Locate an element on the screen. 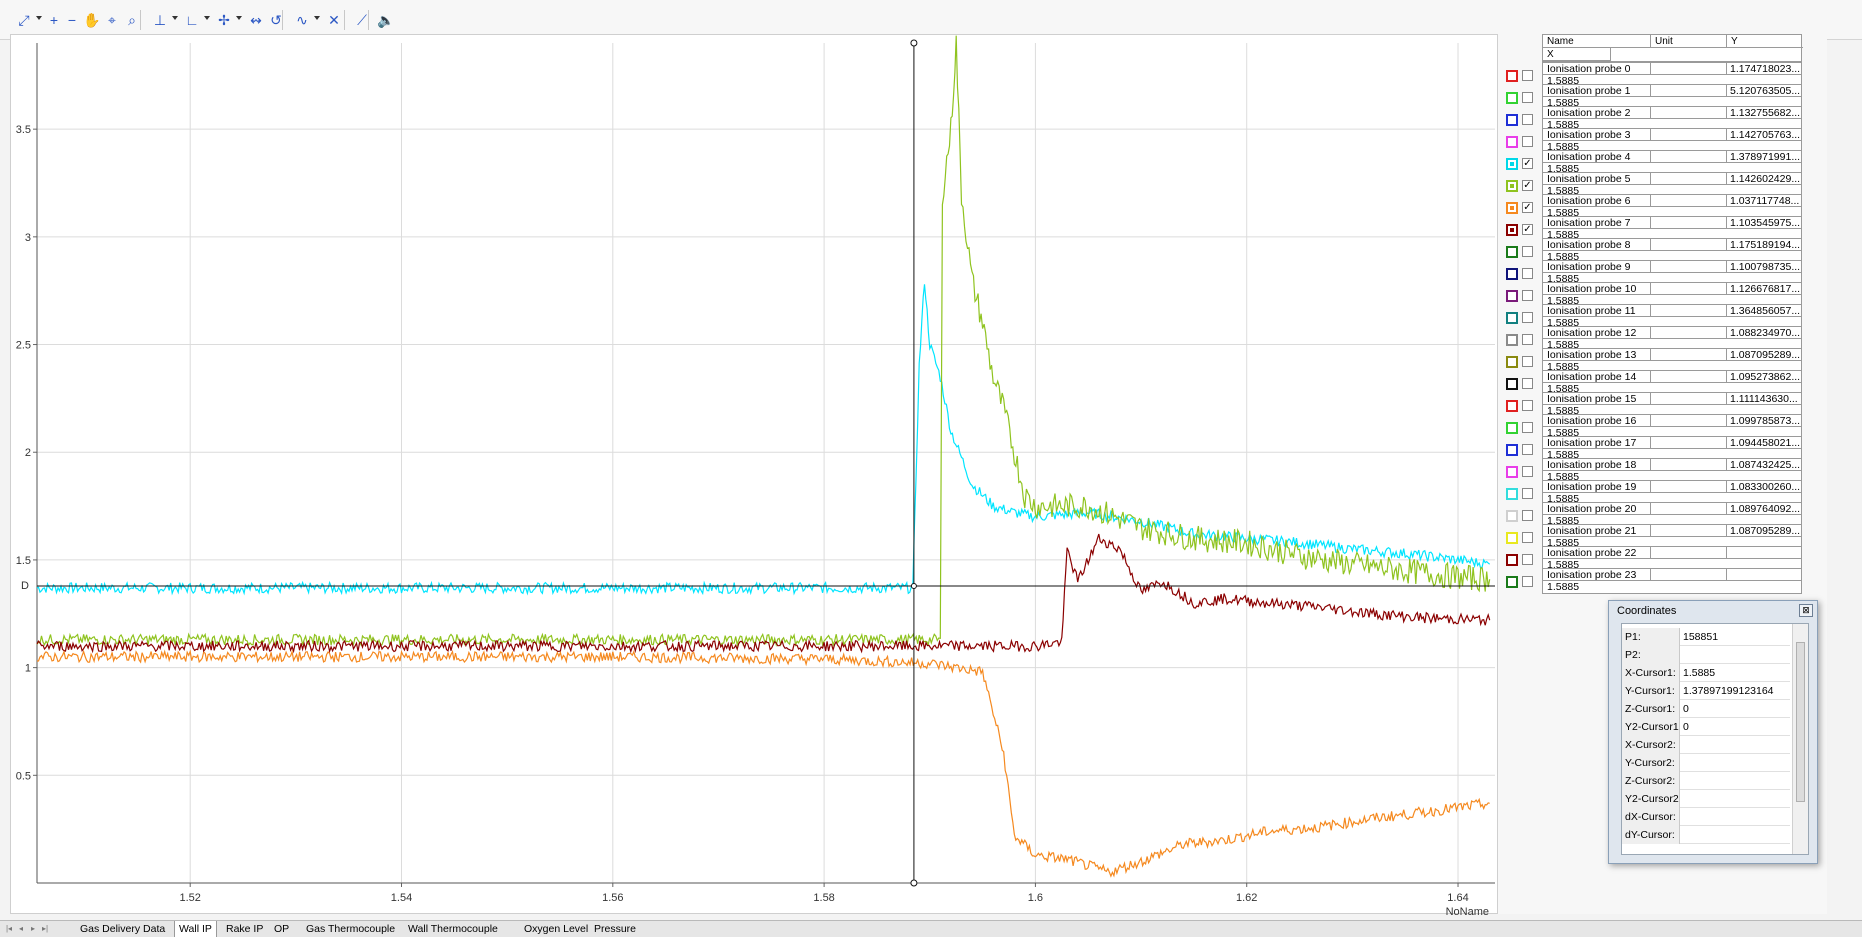  header-x: X is located at coordinates (1577, 54).